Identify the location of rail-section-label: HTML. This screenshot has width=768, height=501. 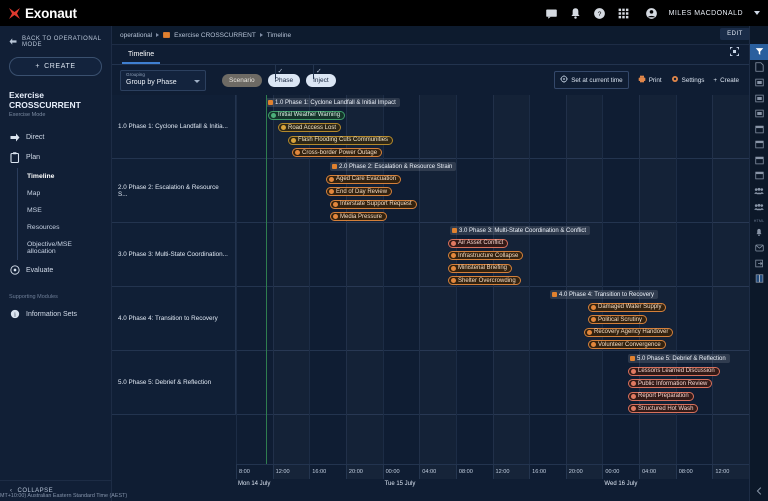
(759, 220).